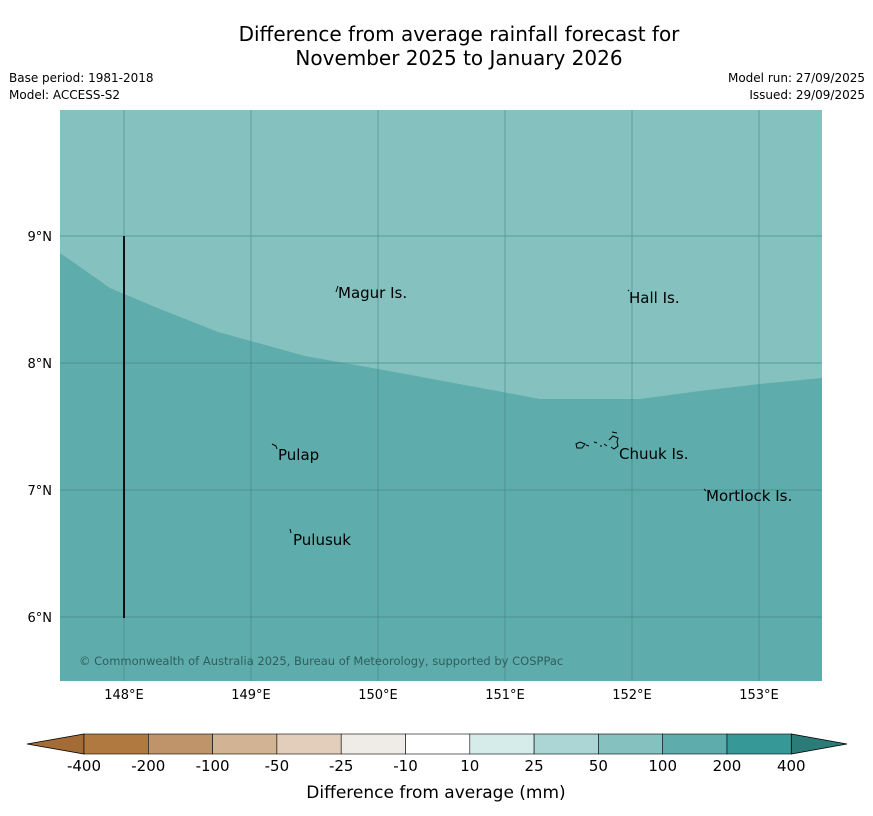 This screenshot has height=816, width=873. Describe the element at coordinates (290, 531) in the screenshot. I see `island-pulusuk-outline` at that location.